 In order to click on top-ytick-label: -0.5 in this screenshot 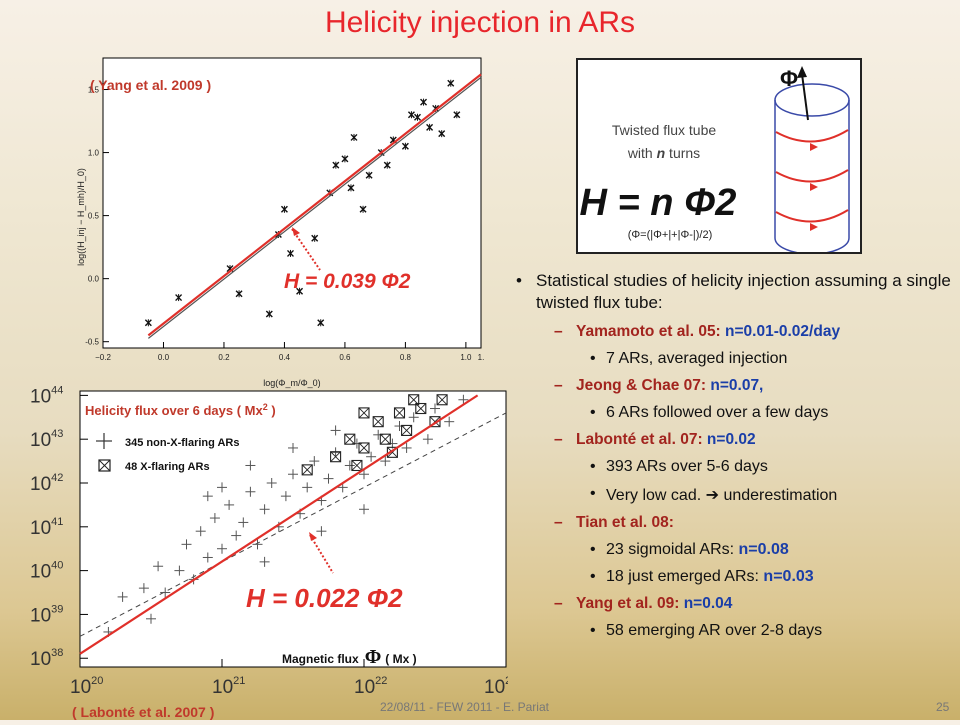, I will do `click(92, 342)`.